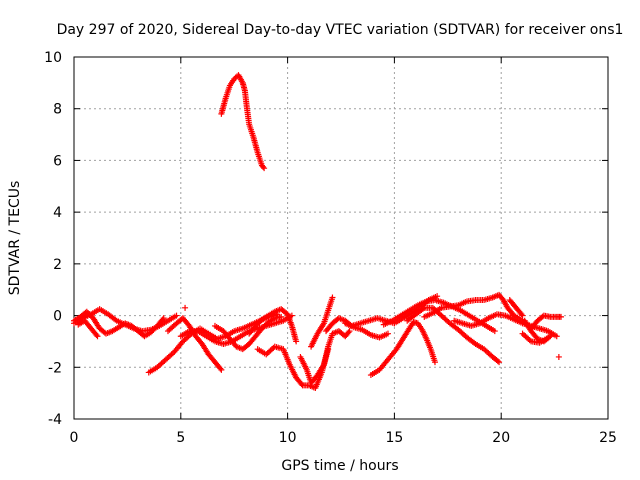  I want to click on x-tick-label: 25, so click(608, 438).